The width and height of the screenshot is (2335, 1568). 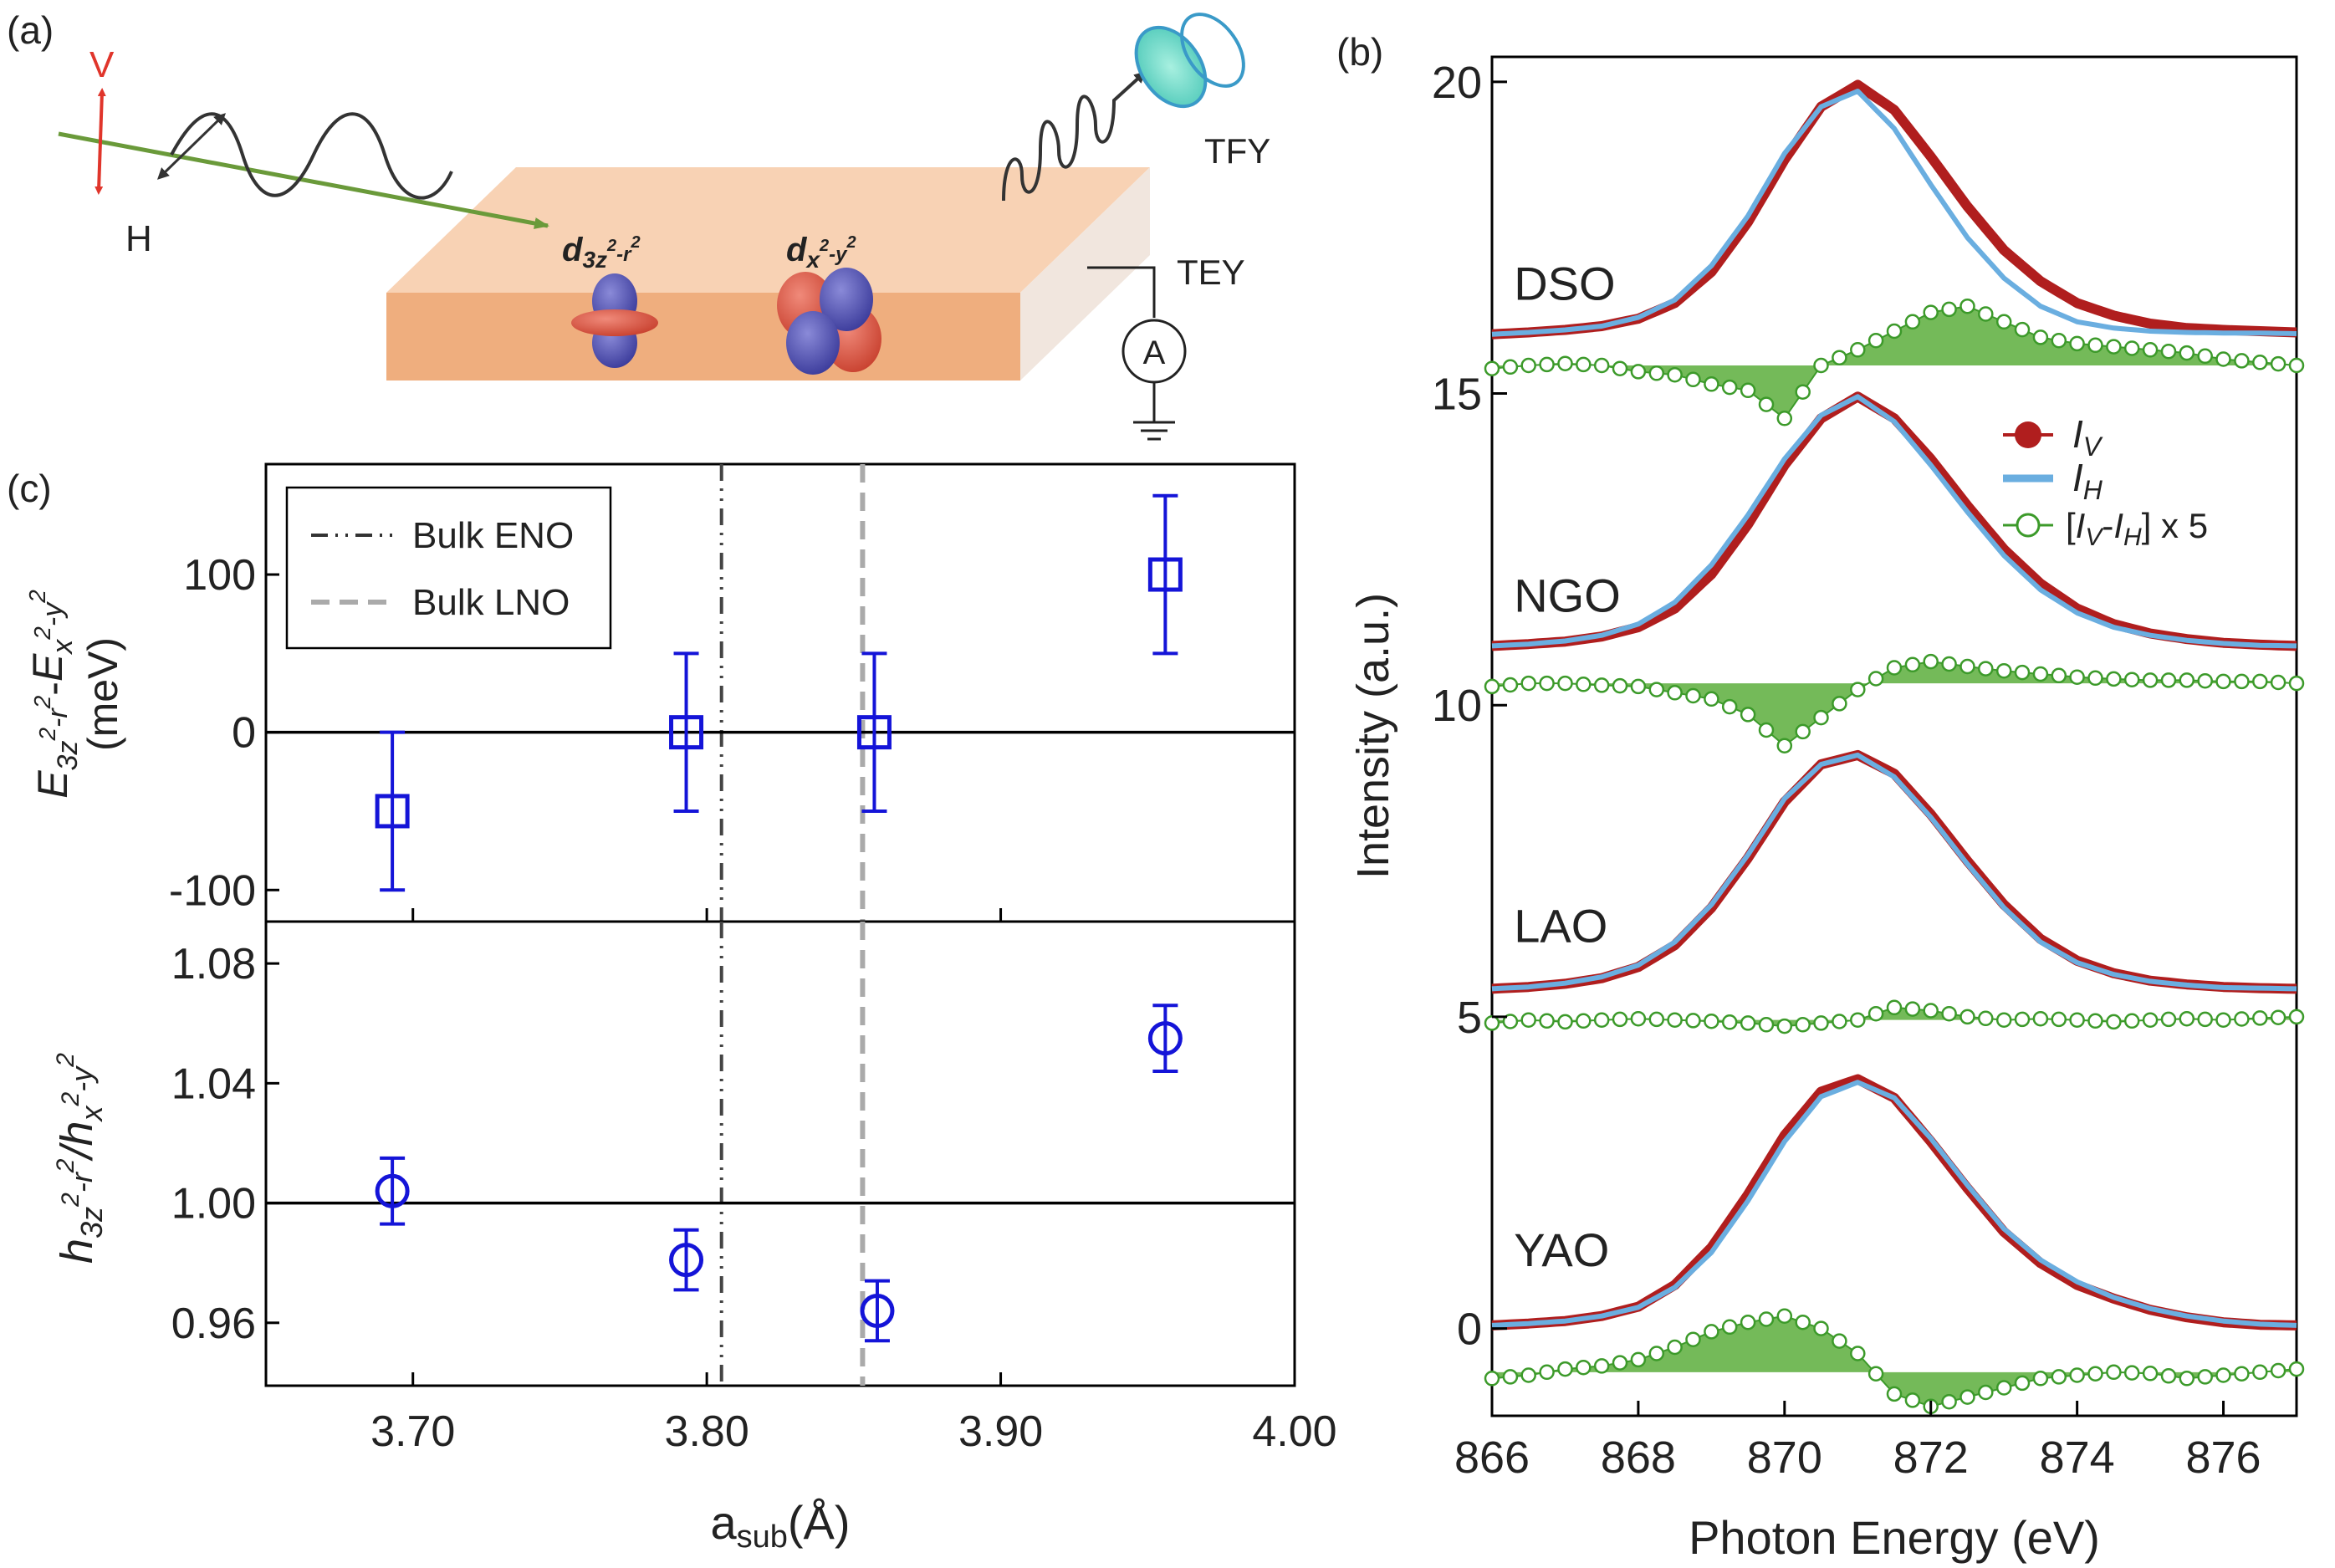 What do you see at coordinates (1560, 925) in the screenshot?
I see `sample-label-lao: LAO` at bounding box center [1560, 925].